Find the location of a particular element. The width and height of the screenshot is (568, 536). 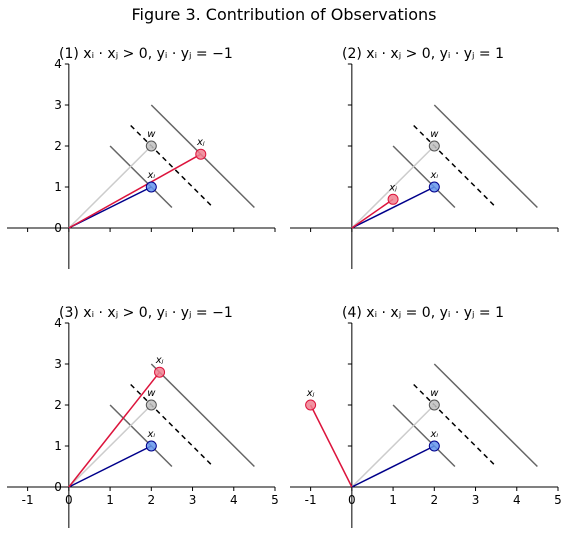

figure-title: Figure 3. Contribution of Observations is located at coordinates (284, 14).